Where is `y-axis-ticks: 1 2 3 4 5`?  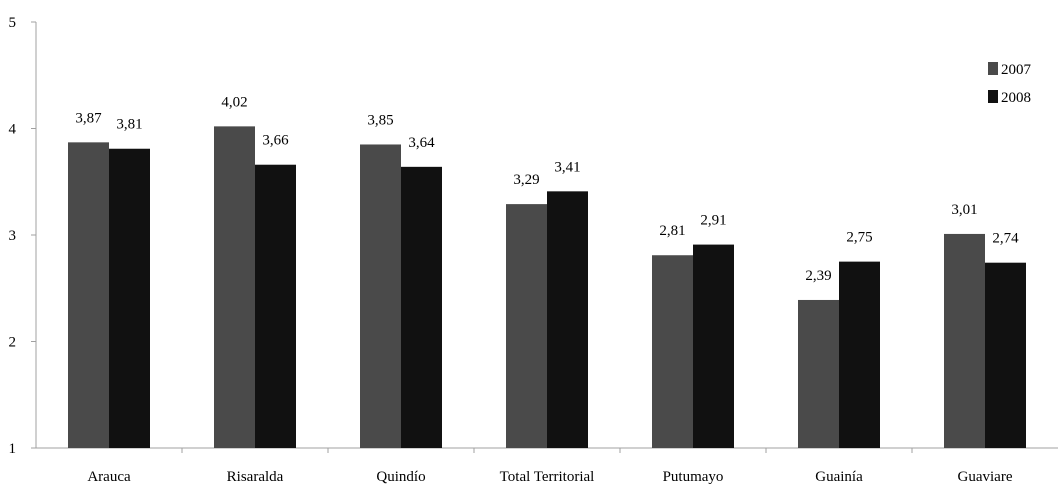 y-axis-ticks: 1 2 3 4 5 is located at coordinates (22, 236).